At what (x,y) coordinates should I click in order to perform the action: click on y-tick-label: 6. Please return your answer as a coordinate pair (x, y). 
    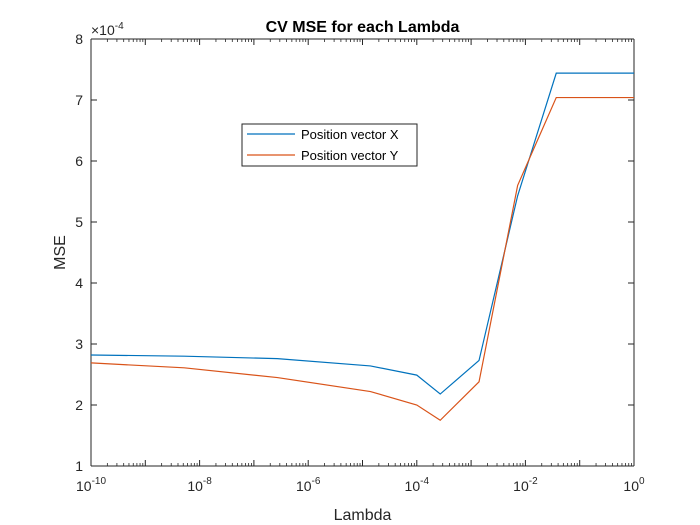
    Looking at the image, I should click on (79, 161).